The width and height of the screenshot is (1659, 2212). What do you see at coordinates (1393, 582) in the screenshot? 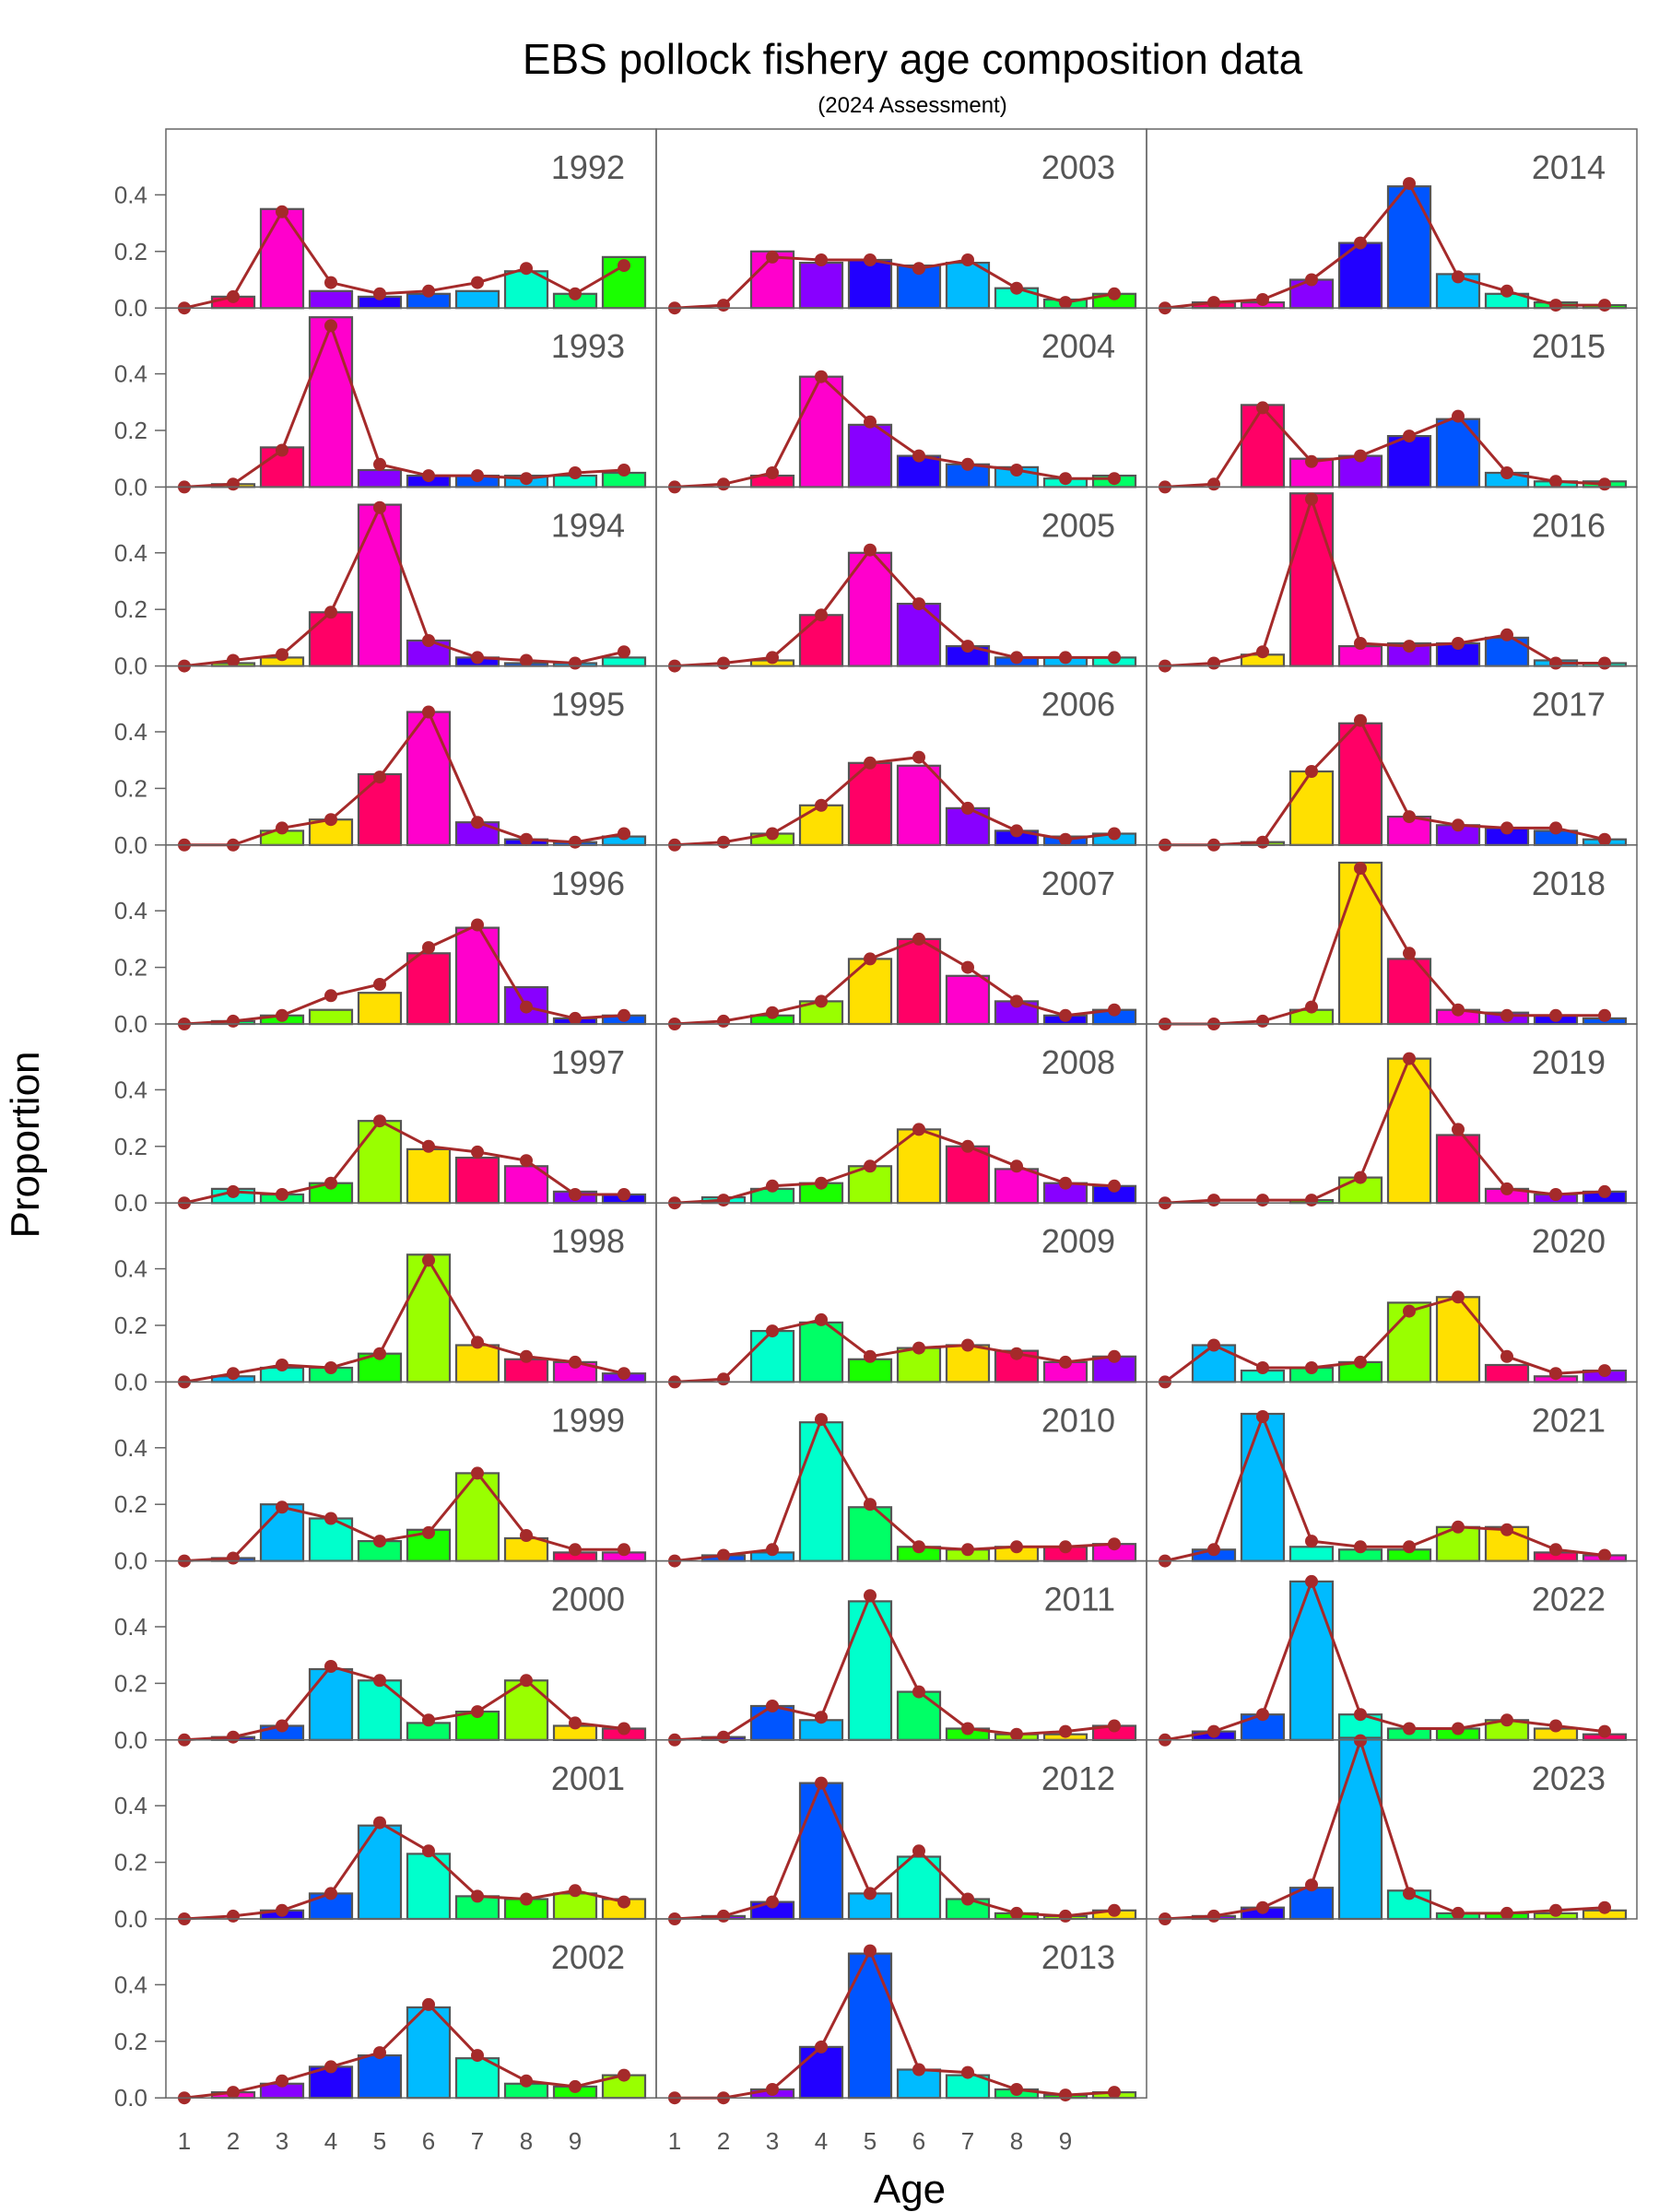
I see `panel-2016: 2016` at bounding box center [1393, 582].